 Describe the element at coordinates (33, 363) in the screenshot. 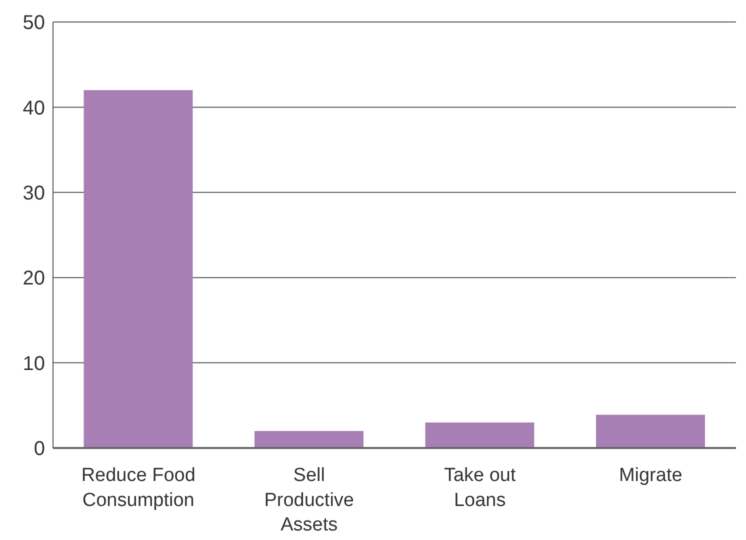

I see `y-tick-label: 10` at that location.